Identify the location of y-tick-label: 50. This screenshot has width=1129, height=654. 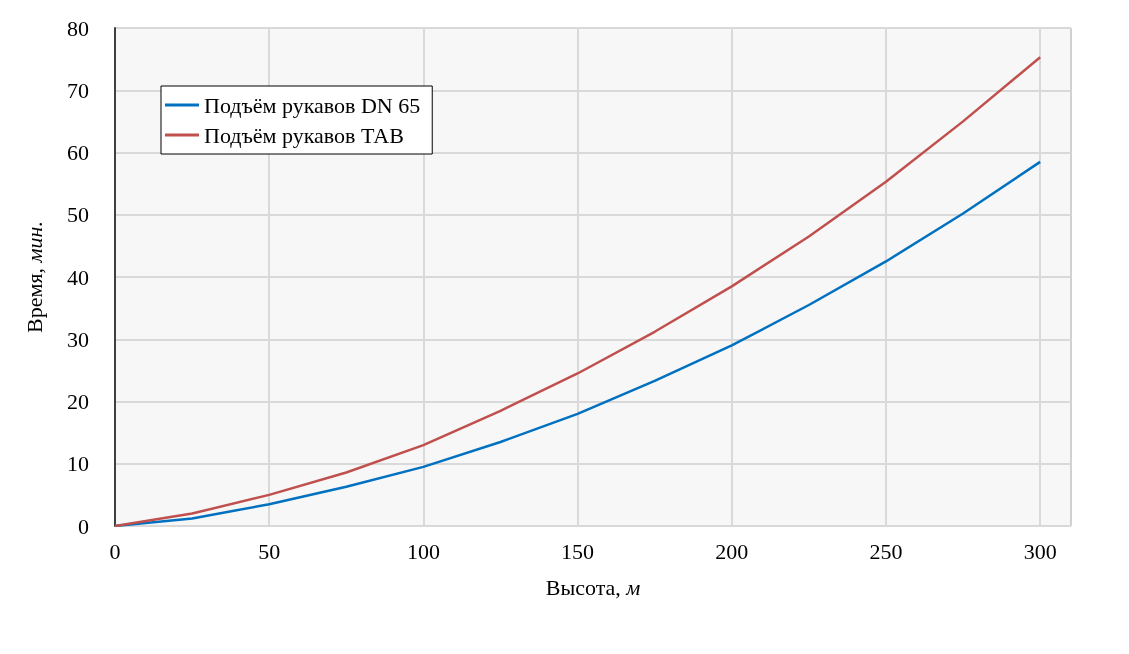
(78, 215).